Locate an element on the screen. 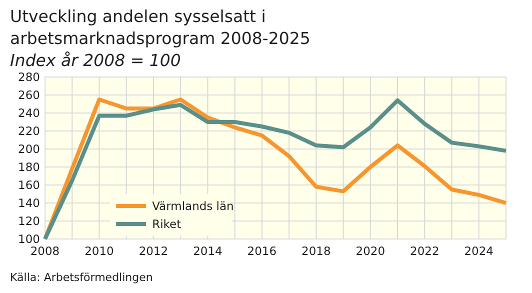 This screenshot has height=293, width=532. y-tick-label: 260 is located at coordinates (29, 95).